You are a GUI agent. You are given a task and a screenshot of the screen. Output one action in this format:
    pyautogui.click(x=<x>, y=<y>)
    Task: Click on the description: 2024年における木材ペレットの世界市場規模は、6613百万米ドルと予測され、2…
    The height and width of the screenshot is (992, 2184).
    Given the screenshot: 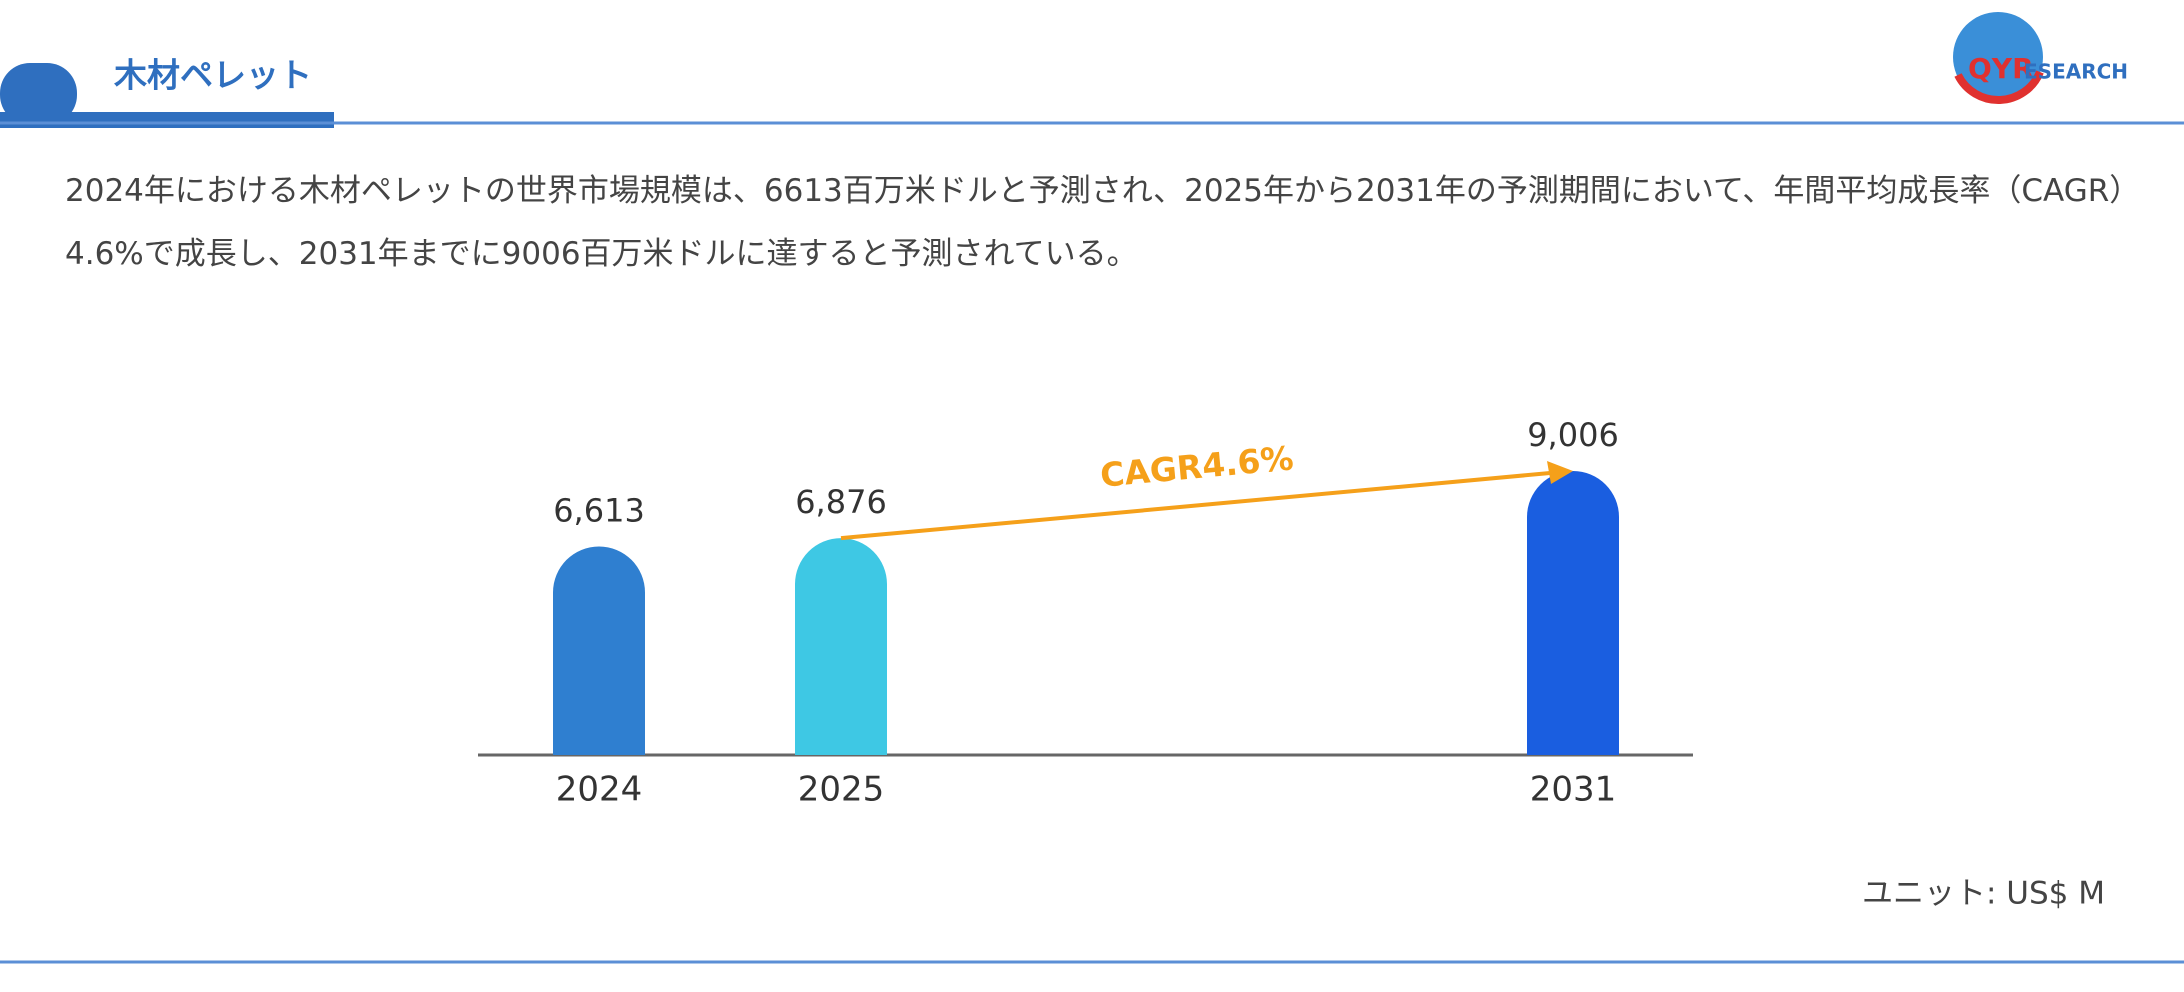 What is the action you would take?
    pyautogui.click(x=1095, y=222)
    